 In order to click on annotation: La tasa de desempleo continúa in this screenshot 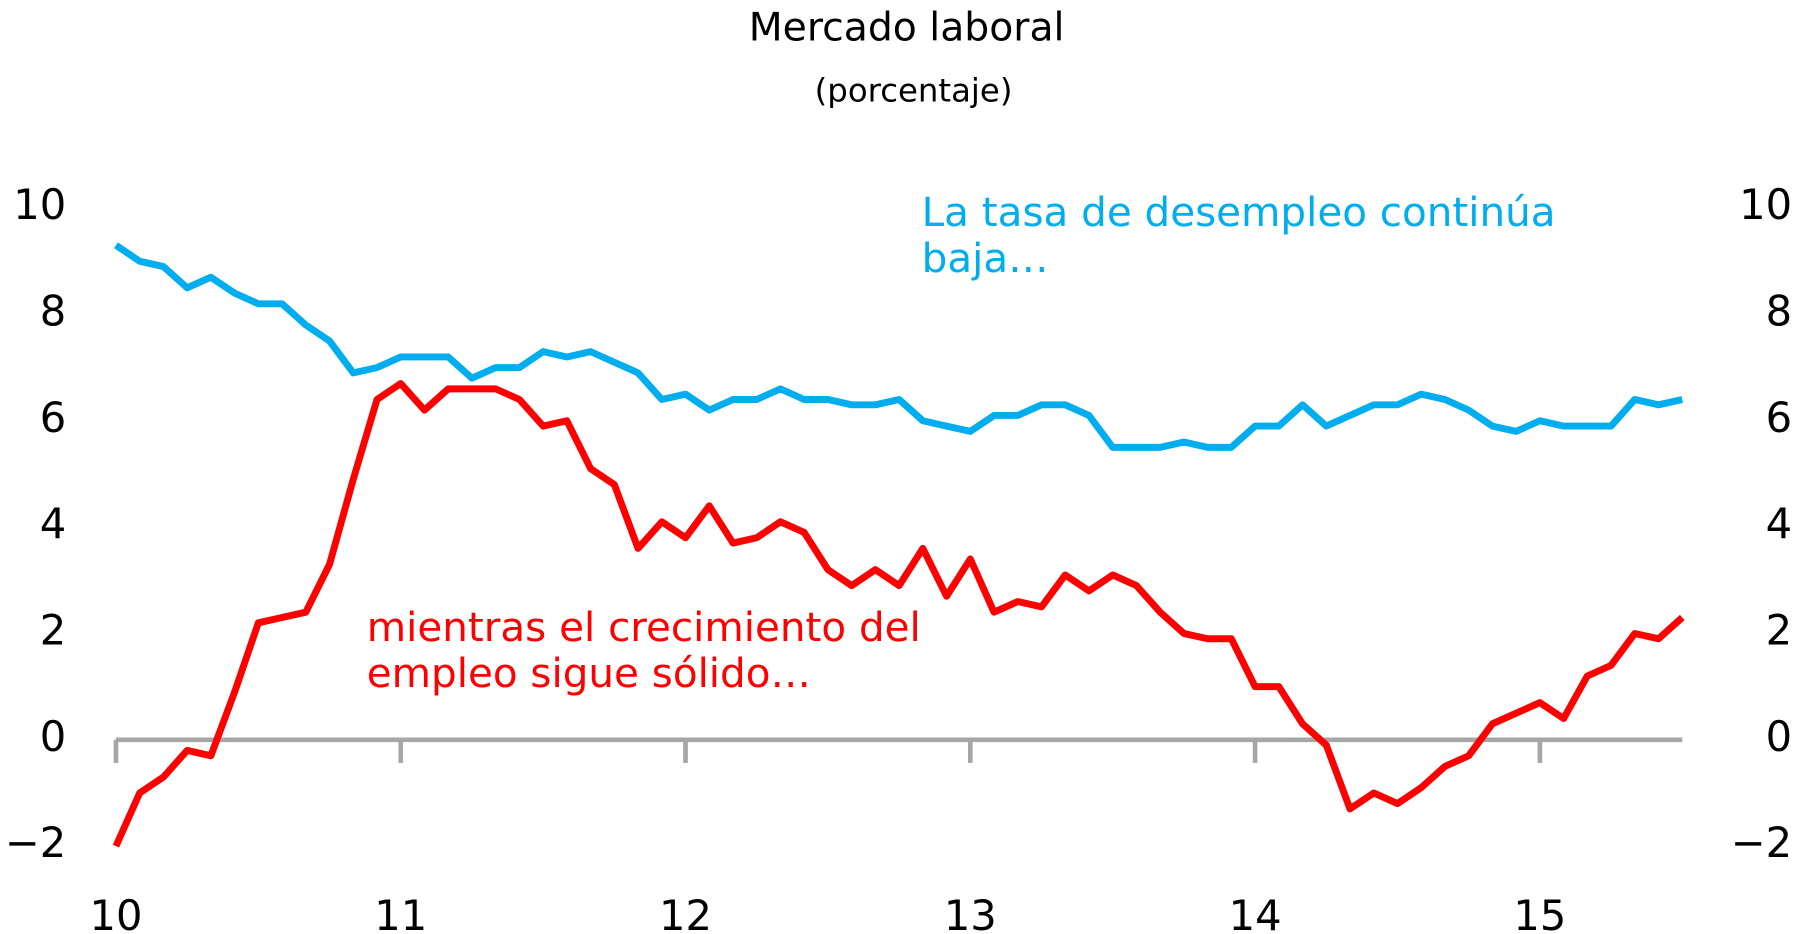, I will do `click(1239, 212)`.